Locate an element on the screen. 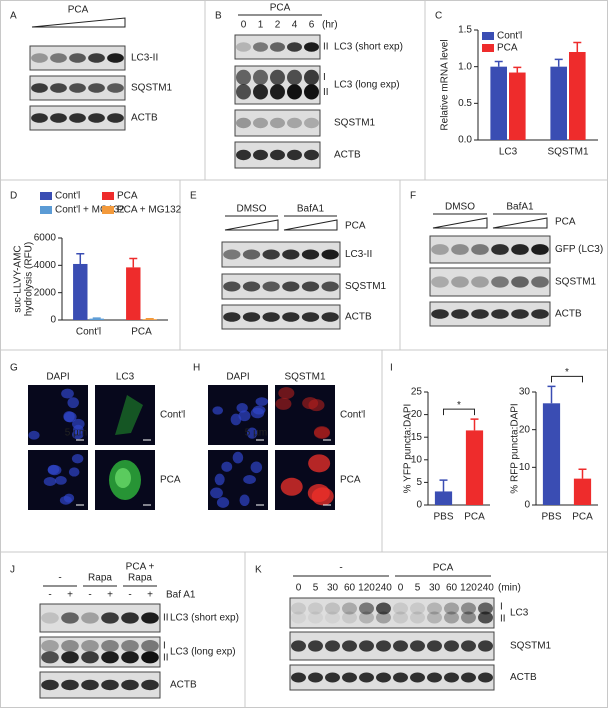 This screenshot has width=608, height=708. x-tick-label: LC3 is located at coordinates (508, 152).